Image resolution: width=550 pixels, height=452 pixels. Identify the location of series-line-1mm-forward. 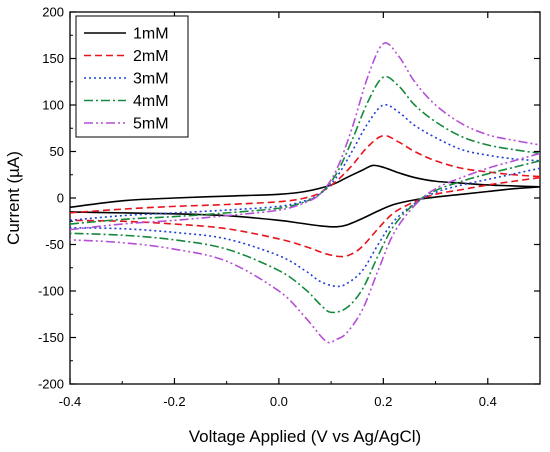
(305, 186).